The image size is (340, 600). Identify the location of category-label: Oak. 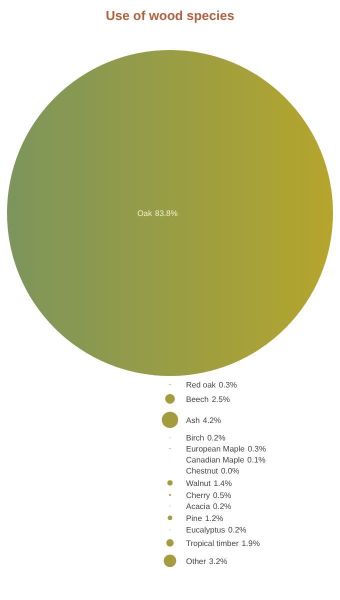
(145, 213).